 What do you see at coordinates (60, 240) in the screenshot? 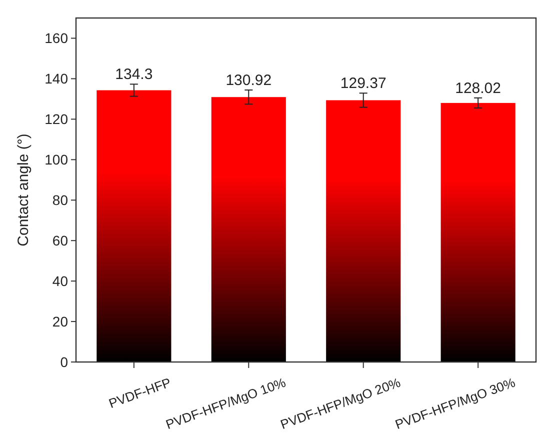
I see `y-tick-label: 60` at bounding box center [60, 240].